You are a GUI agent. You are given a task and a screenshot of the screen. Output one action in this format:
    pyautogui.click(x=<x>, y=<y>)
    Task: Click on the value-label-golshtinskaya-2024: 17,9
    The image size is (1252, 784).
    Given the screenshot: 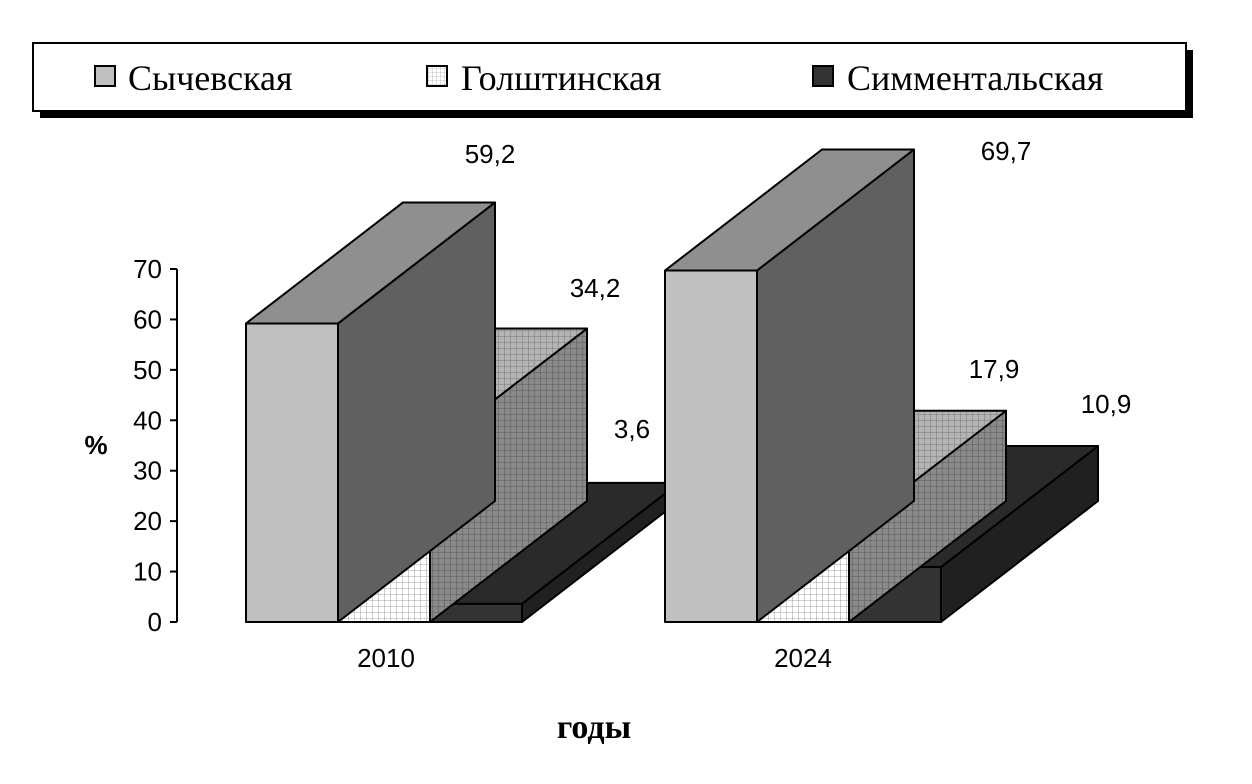 What is the action you would take?
    pyautogui.click(x=994, y=369)
    